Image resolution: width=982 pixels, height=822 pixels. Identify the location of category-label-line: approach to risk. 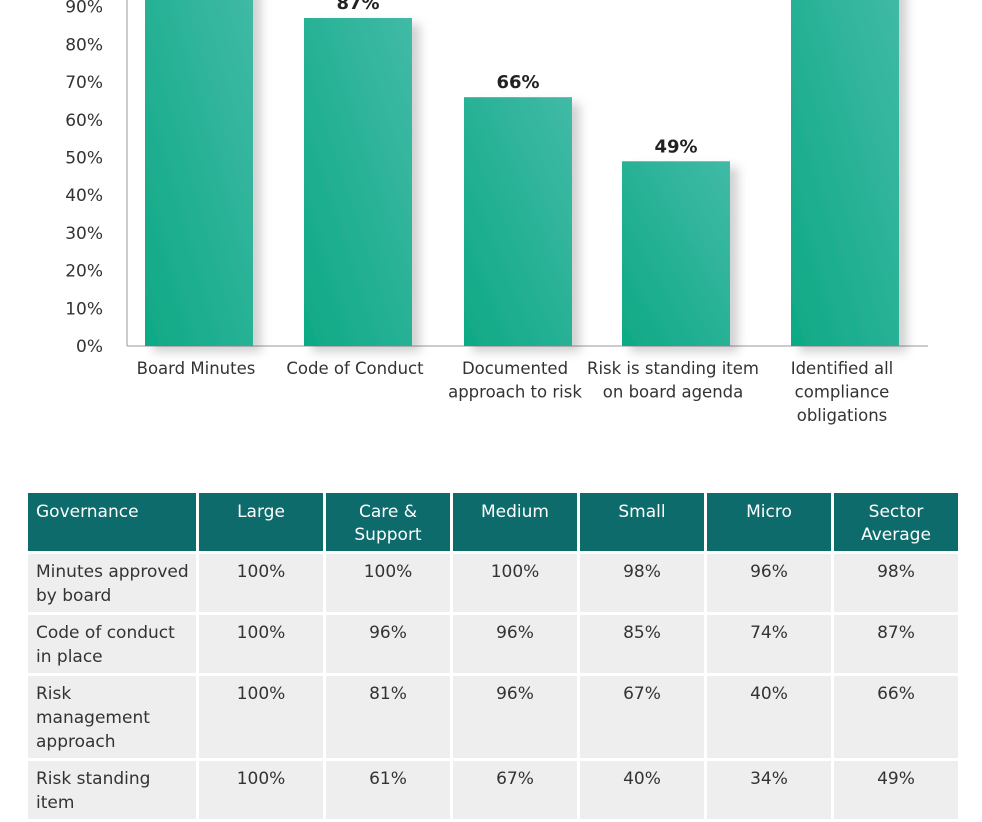
(515, 392).